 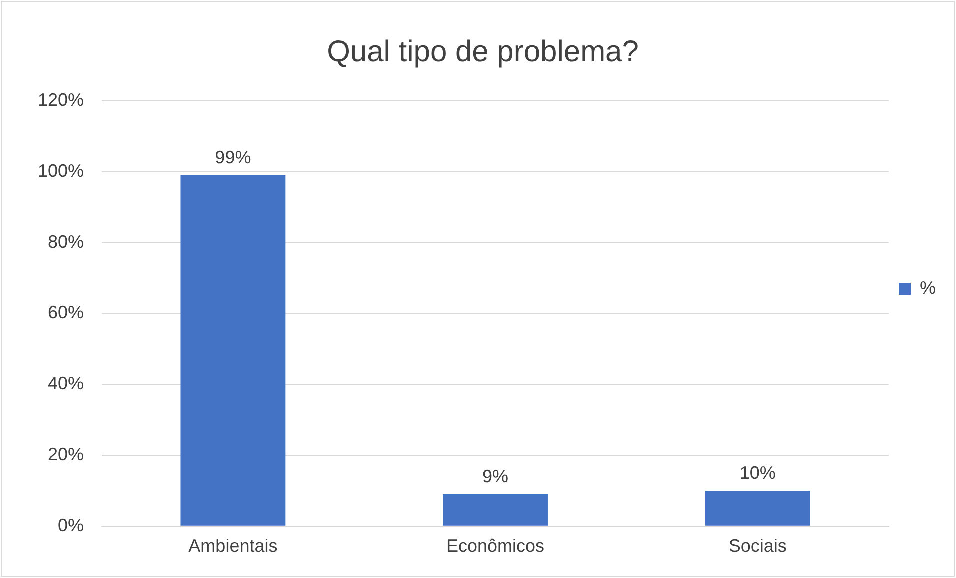 I want to click on legend-label: %, so click(x=928, y=288).